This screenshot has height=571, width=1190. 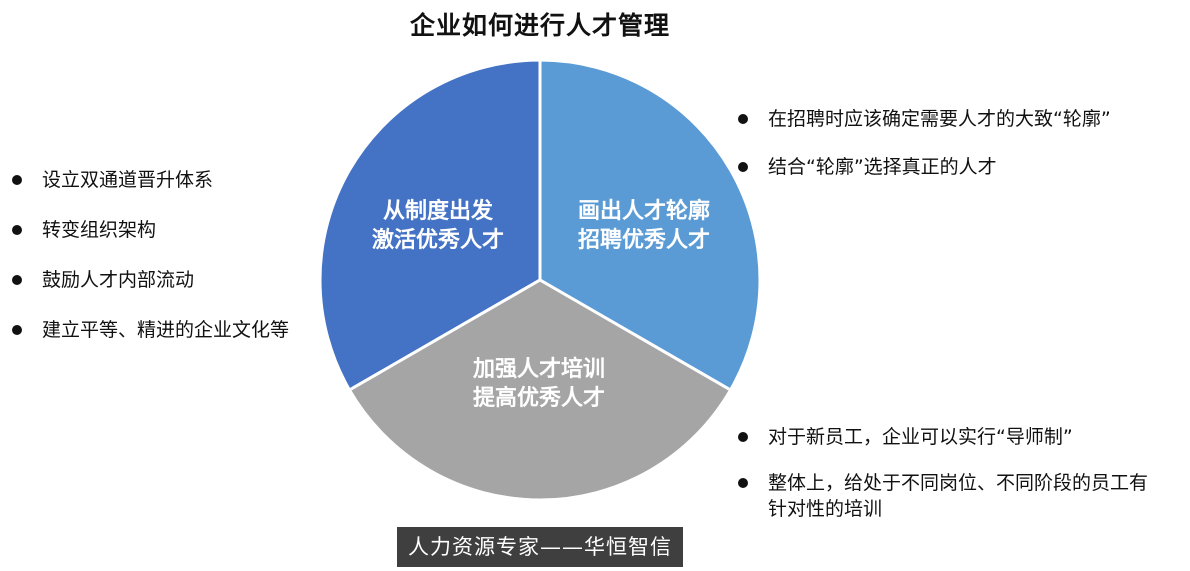 I want to click on list-item: 对于新员工，企业可以实行“导师制”, so click(x=948, y=437).